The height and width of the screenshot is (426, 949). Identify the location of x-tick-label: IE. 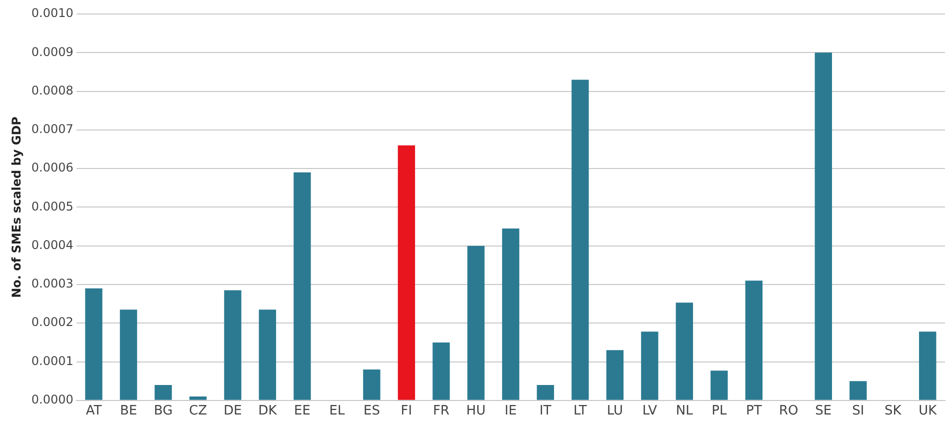
(510, 411).